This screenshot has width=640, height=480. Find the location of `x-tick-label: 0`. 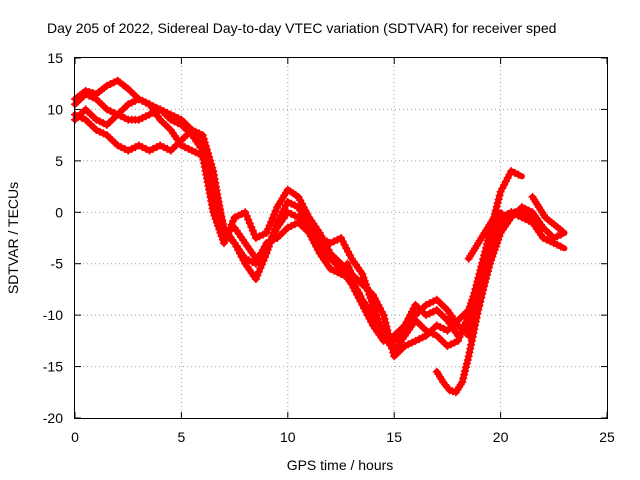

x-tick-label: 0 is located at coordinates (75, 437).